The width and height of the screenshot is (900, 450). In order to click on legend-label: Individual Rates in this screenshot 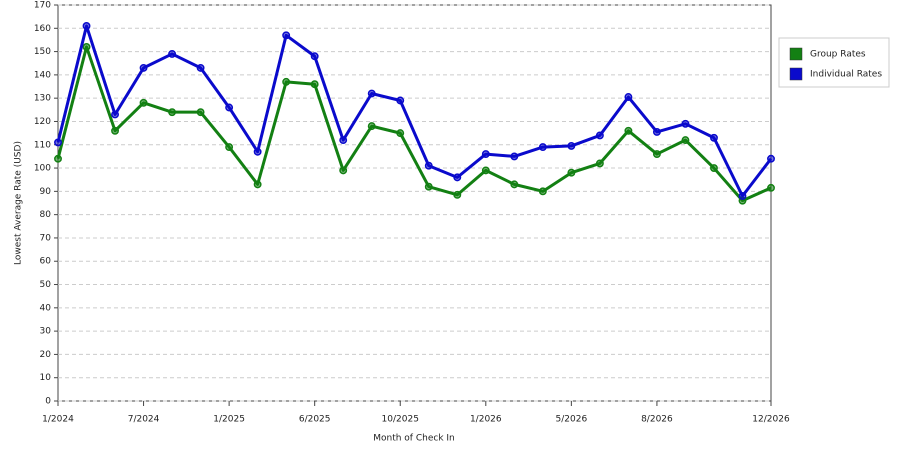, I will do `click(846, 75)`.